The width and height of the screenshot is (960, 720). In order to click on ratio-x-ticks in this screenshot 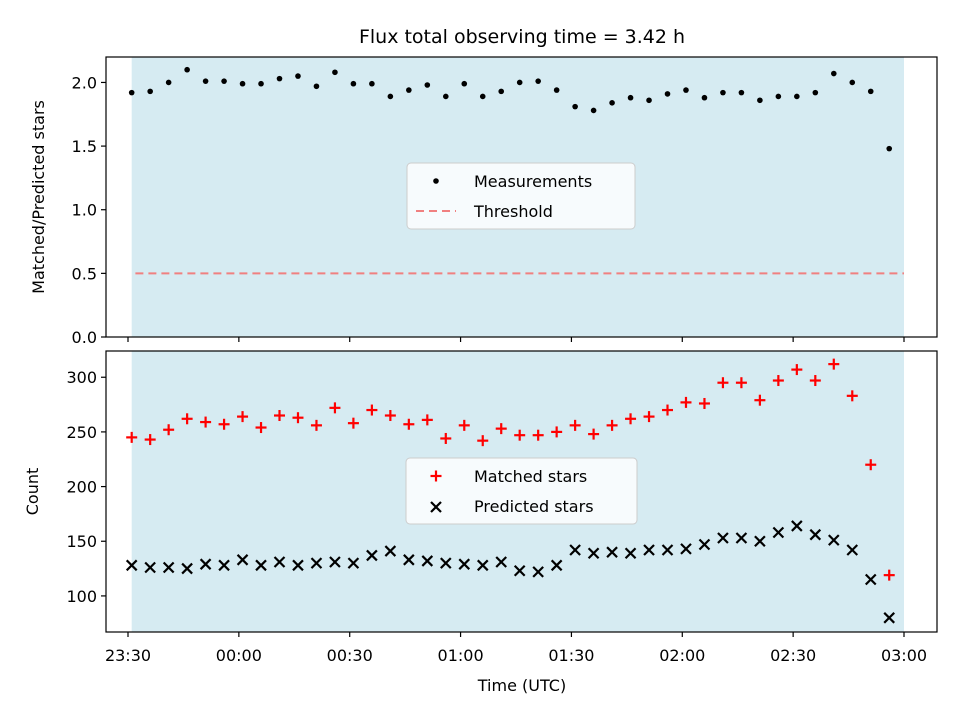, I will do `click(516, 339)`.